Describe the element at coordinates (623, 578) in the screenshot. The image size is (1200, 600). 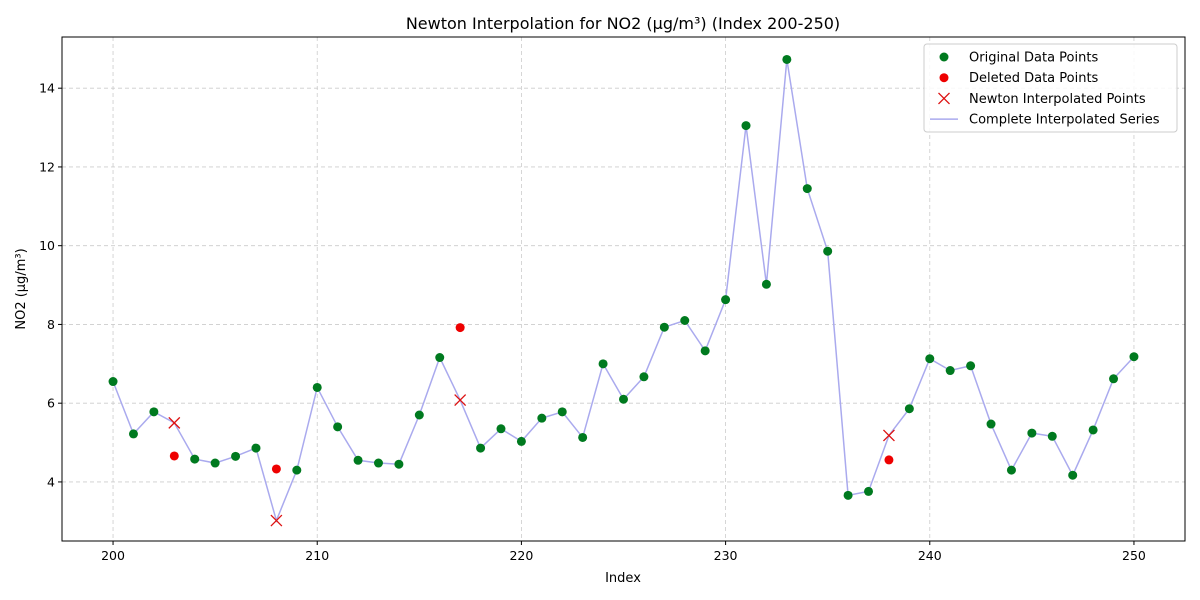
I see `x-axis-label: Index` at that location.